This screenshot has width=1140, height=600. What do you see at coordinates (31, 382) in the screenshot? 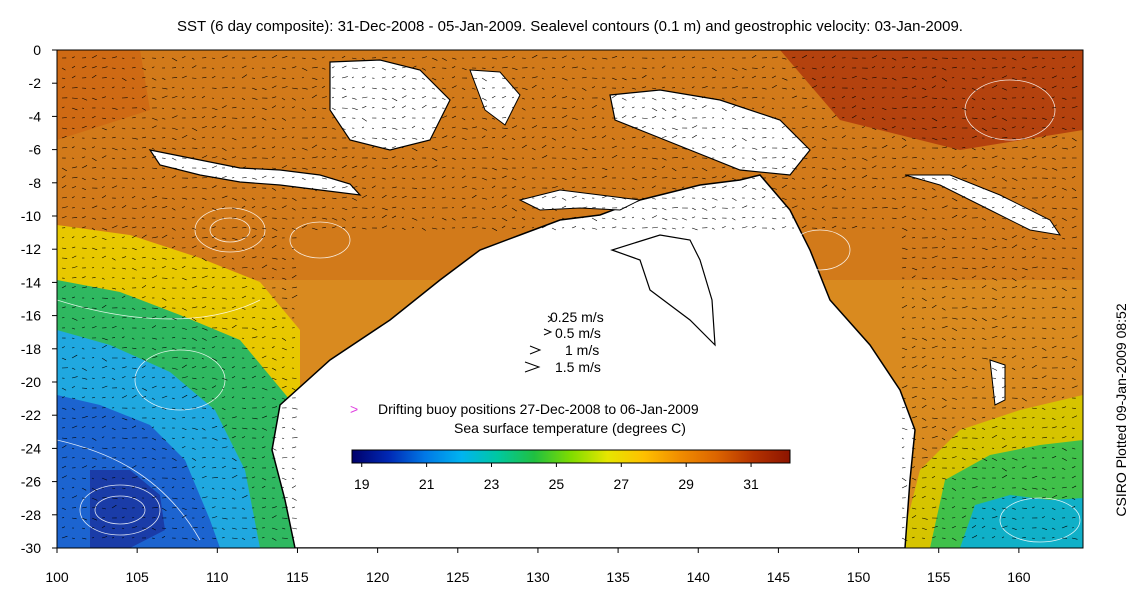
I see `y-tick-label: -20` at bounding box center [31, 382].